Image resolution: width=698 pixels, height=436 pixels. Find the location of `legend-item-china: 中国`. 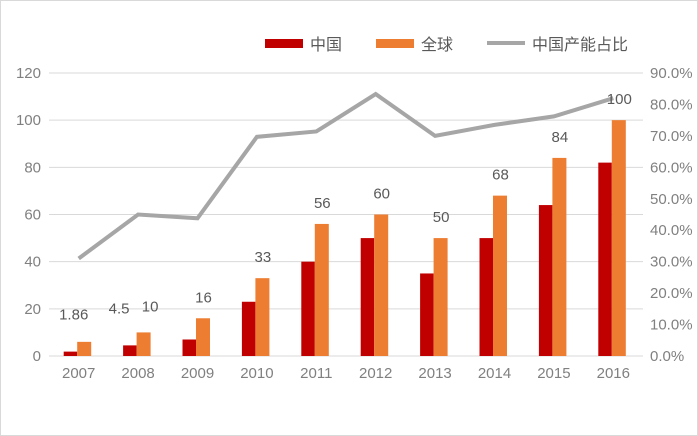

legend-item-china: 中国 is located at coordinates (303, 43).